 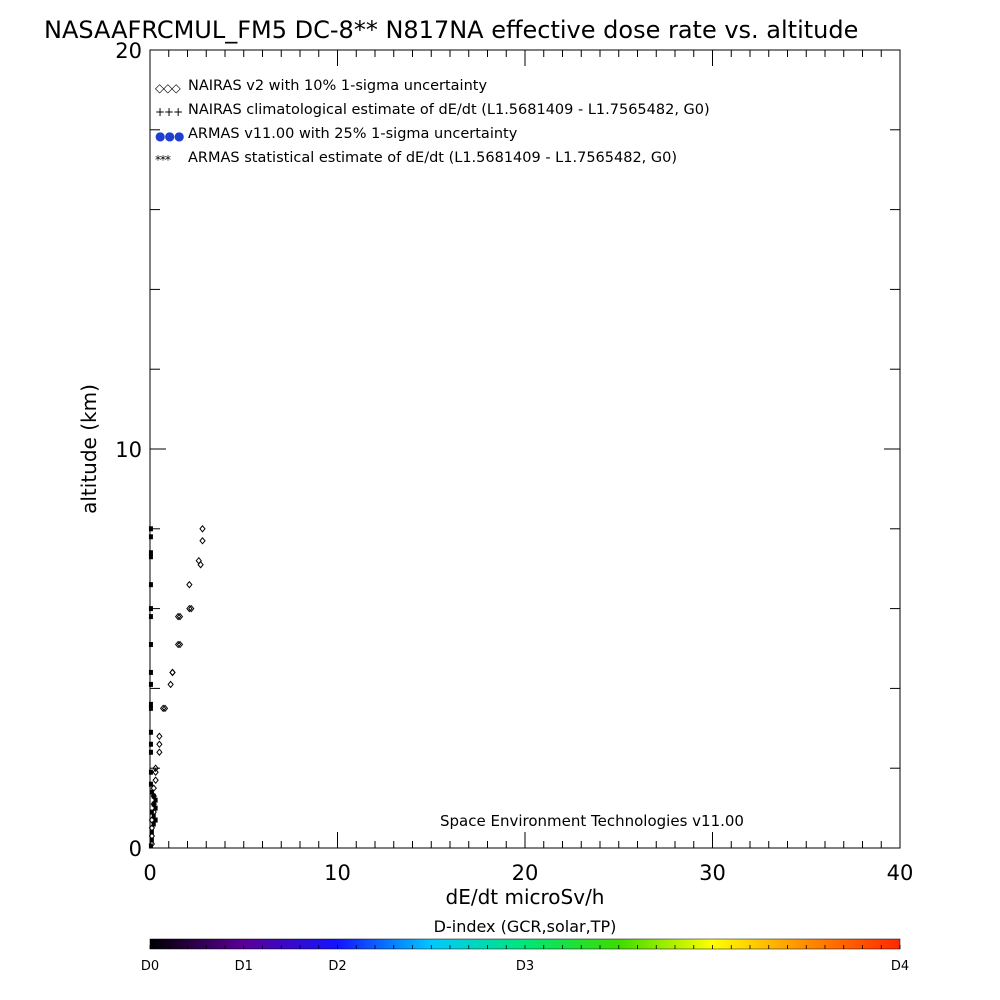 I want to click on colorbar-label: D4, so click(x=900, y=966).